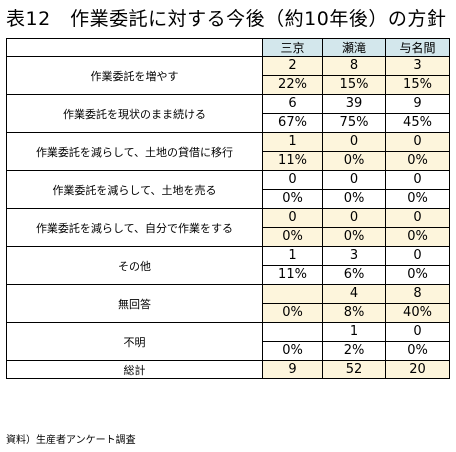  What do you see at coordinates (354, 122) in the screenshot?
I see `percent-value: 75%` at bounding box center [354, 122].